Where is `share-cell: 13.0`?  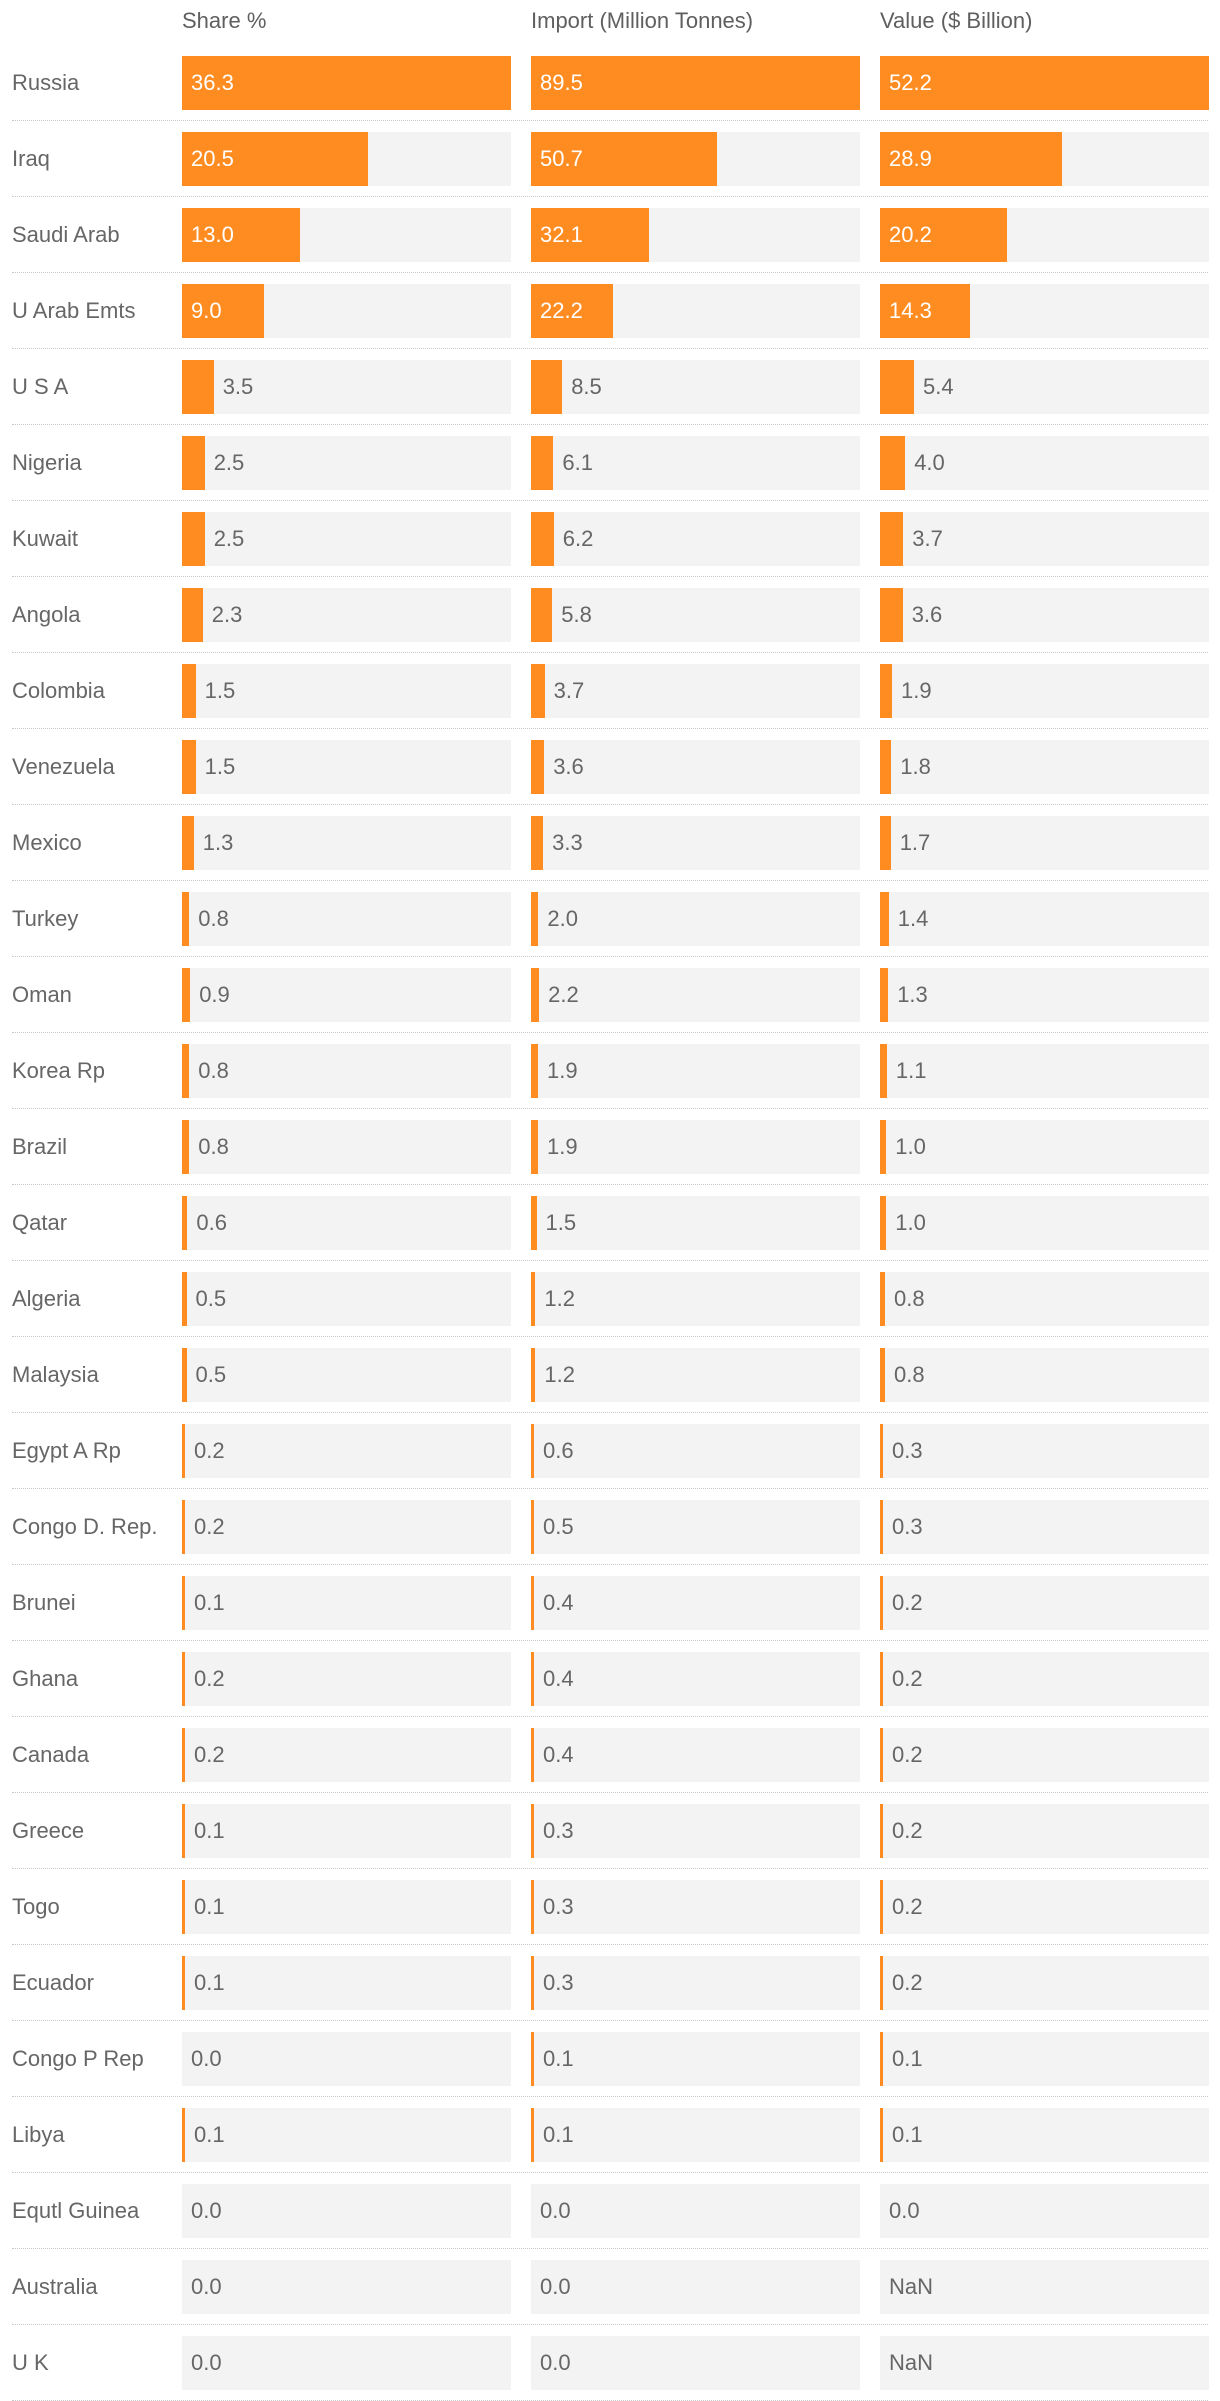
share-cell: 13.0 is located at coordinates (346, 235).